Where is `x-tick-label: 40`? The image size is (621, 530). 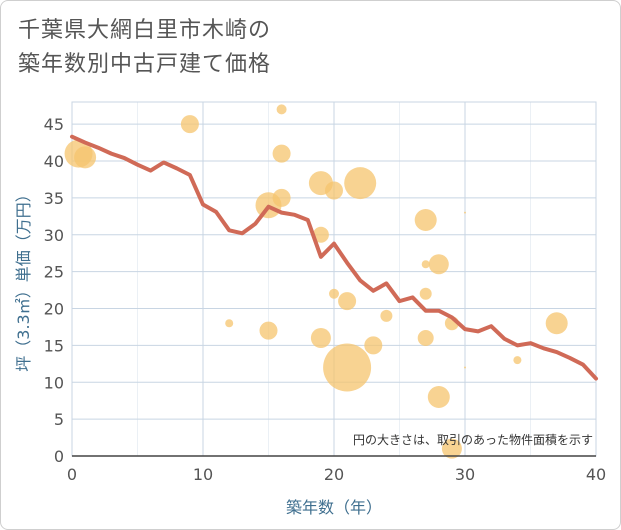 x-tick-label: 40 is located at coordinates (596, 474).